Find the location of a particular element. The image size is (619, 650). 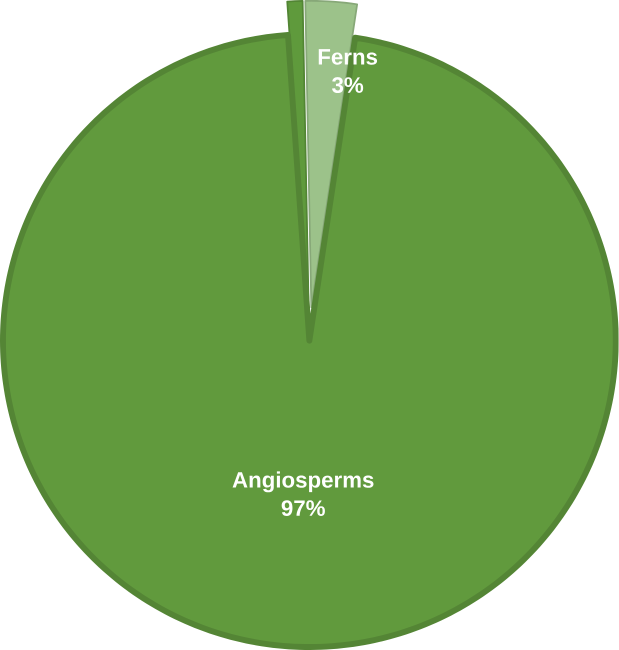

data-label: 3% is located at coordinates (348, 85).